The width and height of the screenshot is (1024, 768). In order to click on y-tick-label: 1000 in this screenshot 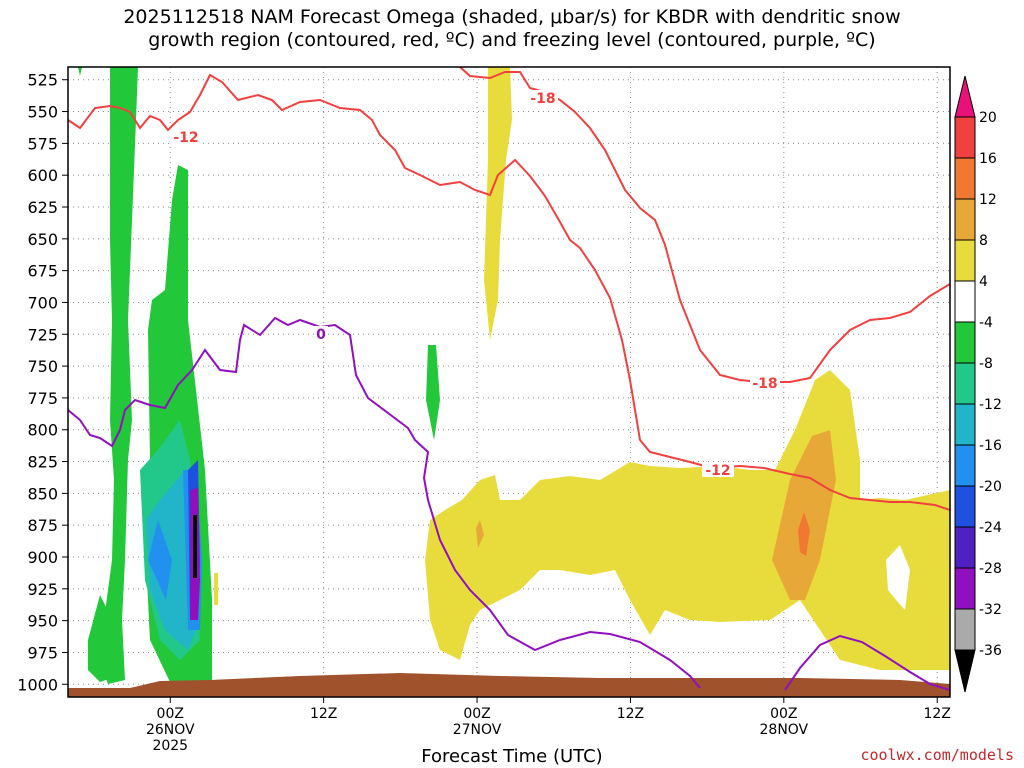, I will do `click(37, 684)`.